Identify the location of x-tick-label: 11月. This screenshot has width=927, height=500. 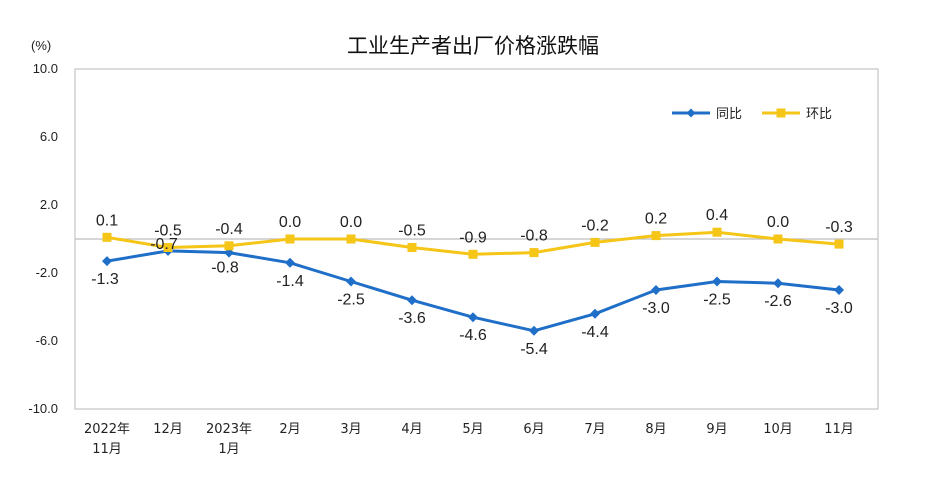
(839, 429).